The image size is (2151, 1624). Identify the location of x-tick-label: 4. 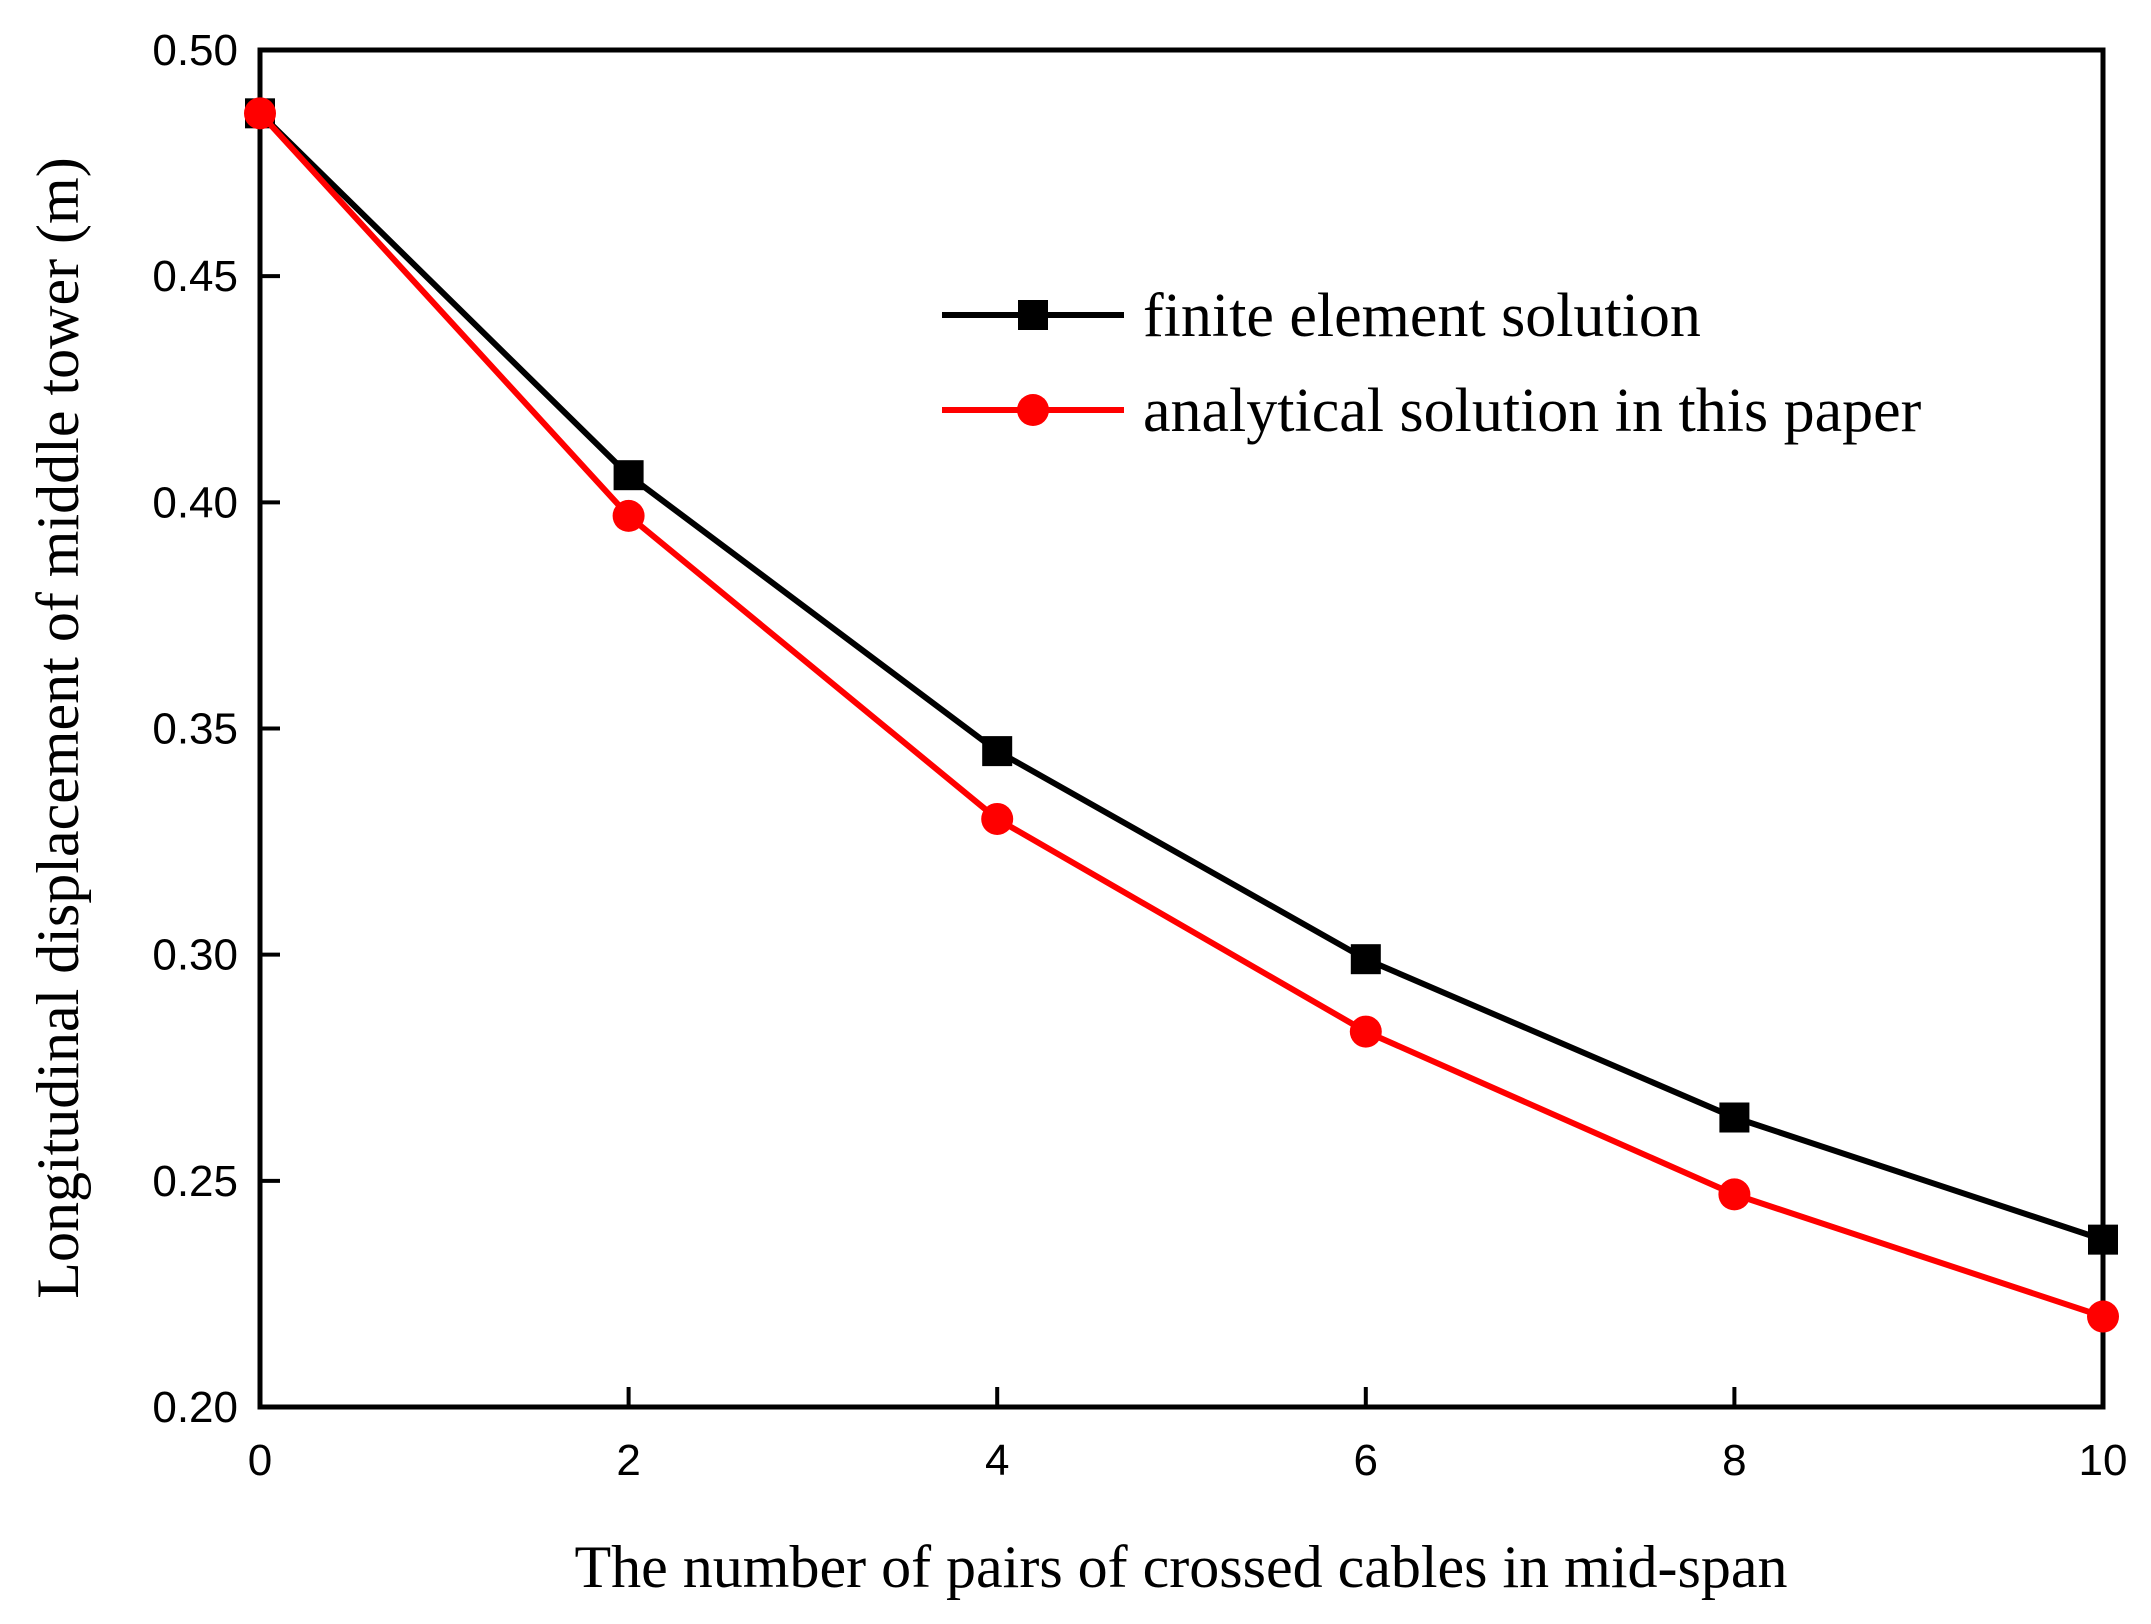
(997, 1460).